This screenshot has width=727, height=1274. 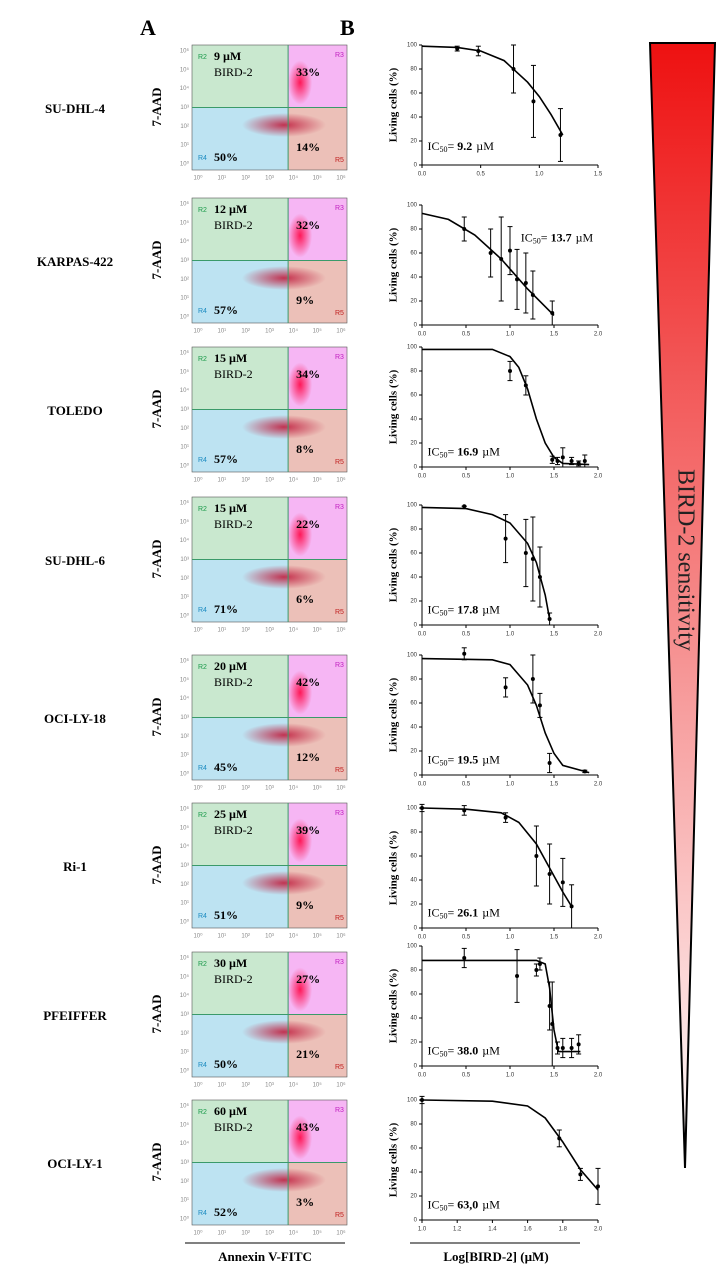 What do you see at coordinates (230, 963) in the screenshot?
I see `dose: 30 µM` at bounding box center [230, 963].